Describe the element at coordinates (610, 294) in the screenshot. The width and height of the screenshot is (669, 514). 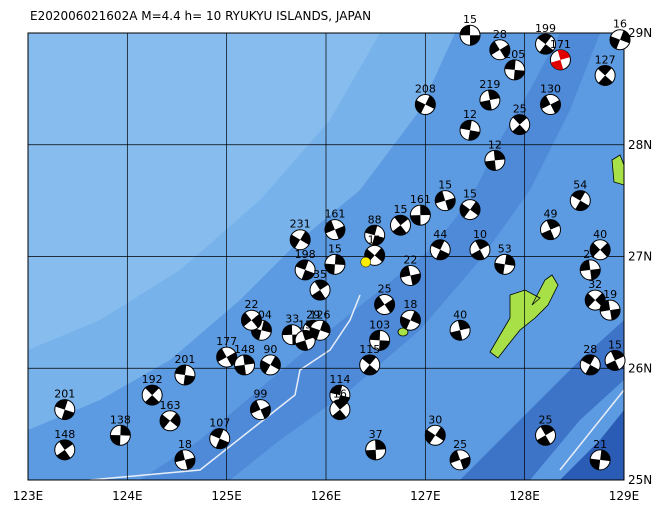
I see `event-label: 19` at that location.